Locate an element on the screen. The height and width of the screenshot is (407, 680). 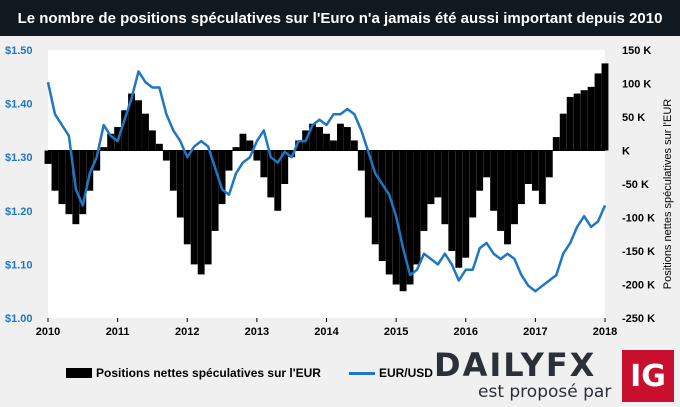
right-tick-label: -150 K is located at coordinates (638, 252).